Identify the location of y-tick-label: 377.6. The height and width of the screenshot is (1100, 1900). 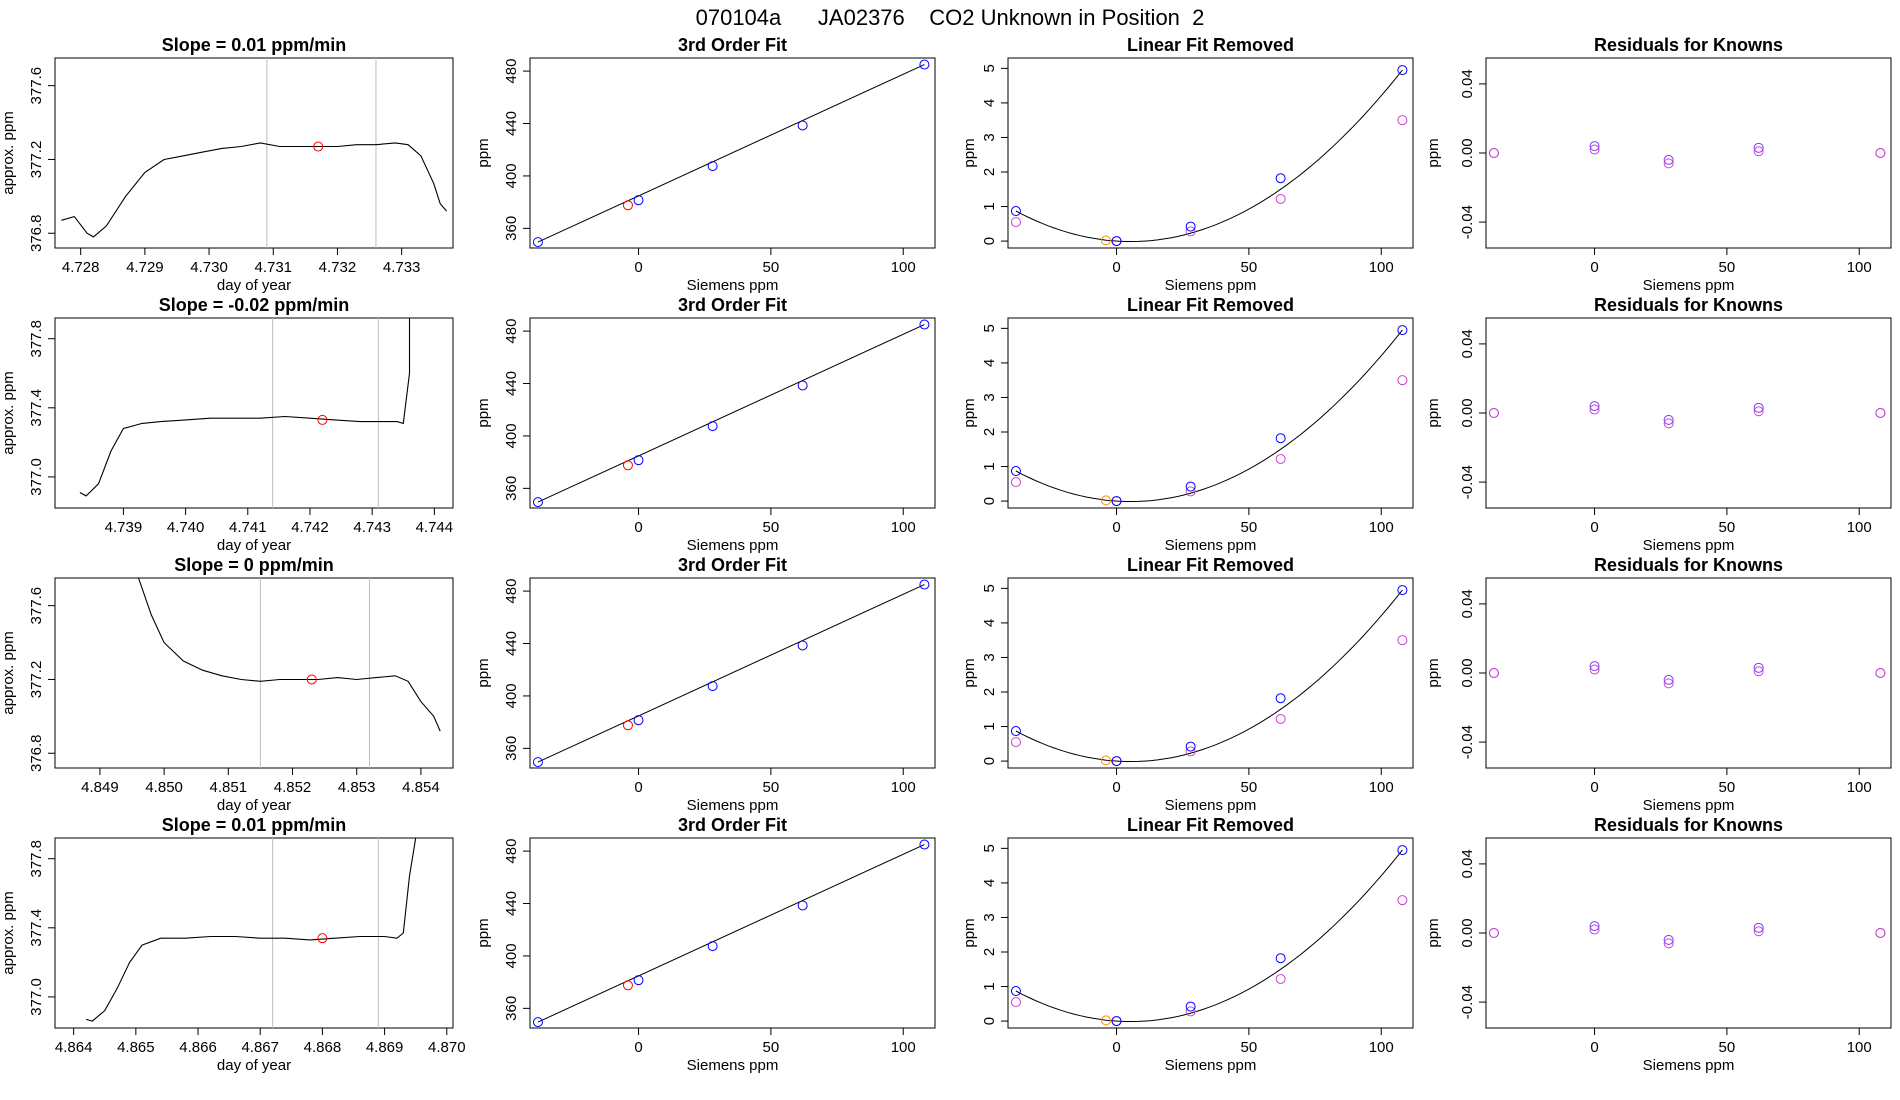
(36, 86).